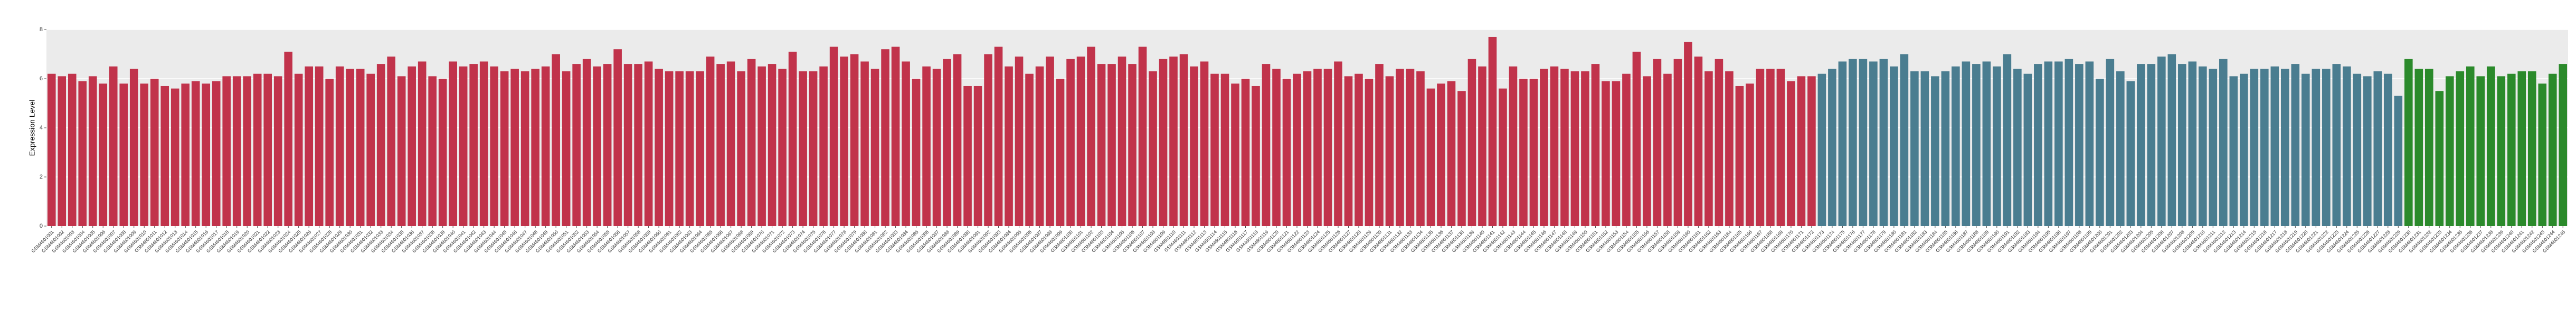  Describe the element at coordinates (41, 226) in the screenshot. I see `y-tick-label: 0` at that location.